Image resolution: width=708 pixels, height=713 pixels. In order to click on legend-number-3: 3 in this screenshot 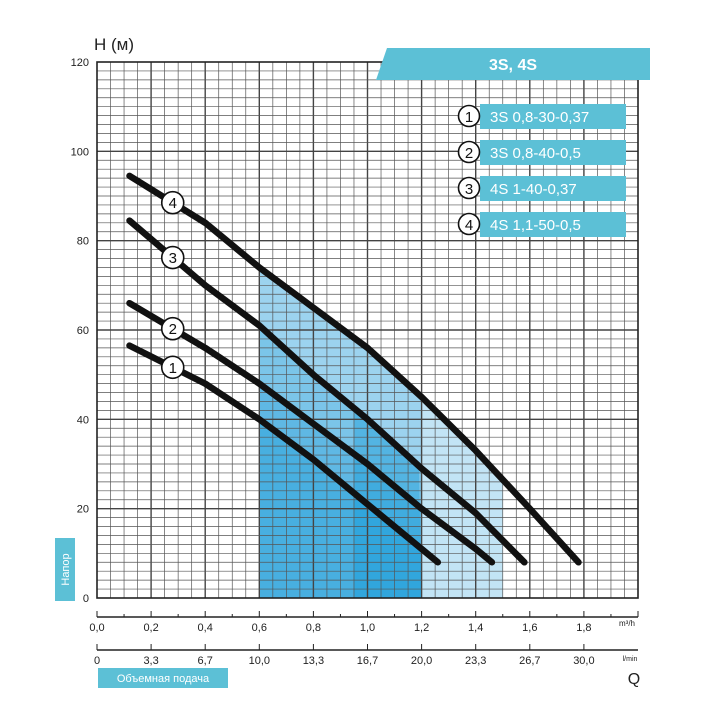, I will do `click(469, 189)`.